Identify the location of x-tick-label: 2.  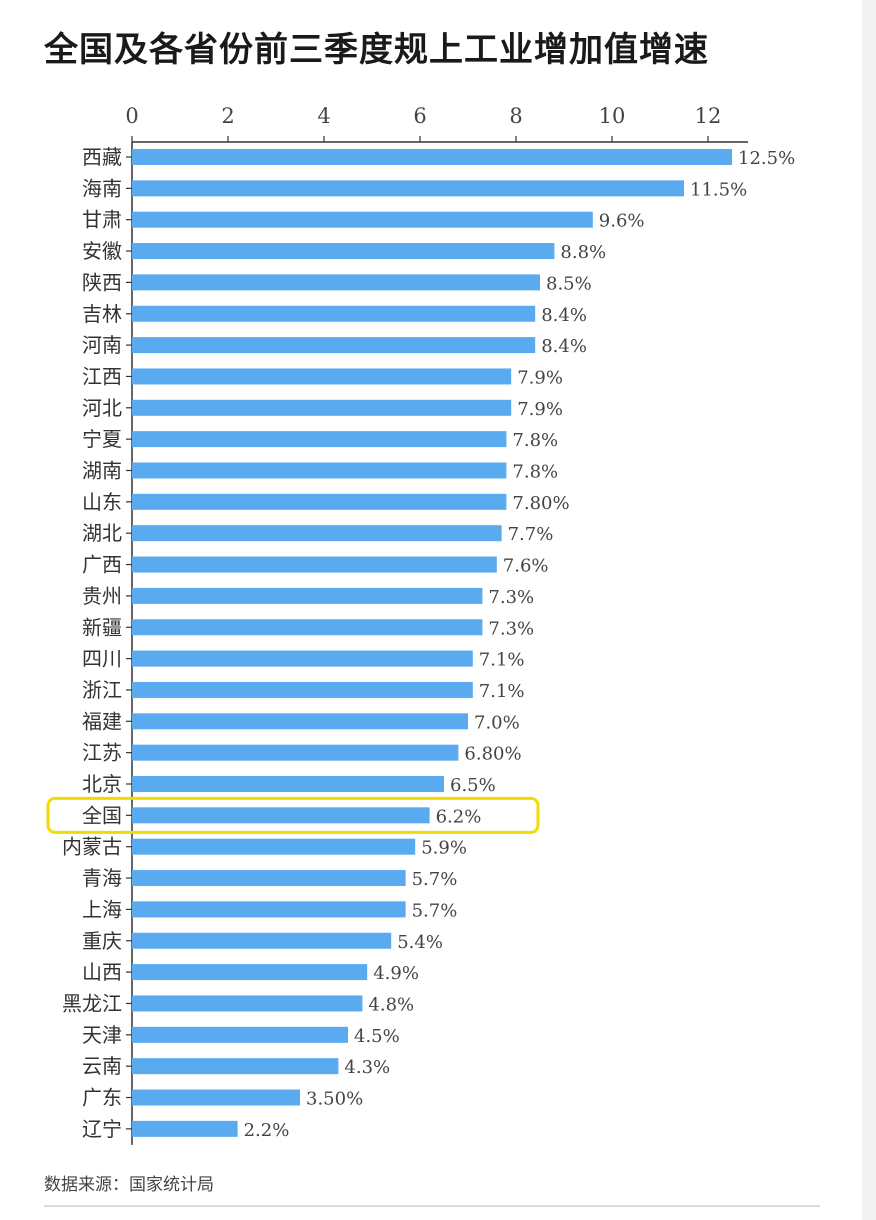
(227, 116).